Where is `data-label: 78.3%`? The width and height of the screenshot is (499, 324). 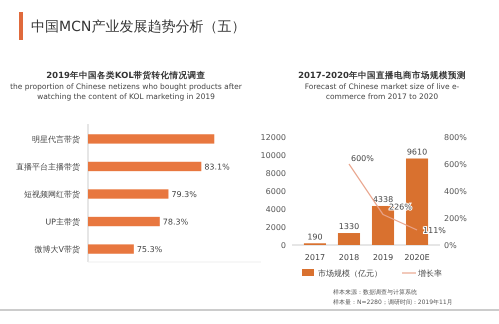 data-label: 78.3% is located at coordinates (175, 222).